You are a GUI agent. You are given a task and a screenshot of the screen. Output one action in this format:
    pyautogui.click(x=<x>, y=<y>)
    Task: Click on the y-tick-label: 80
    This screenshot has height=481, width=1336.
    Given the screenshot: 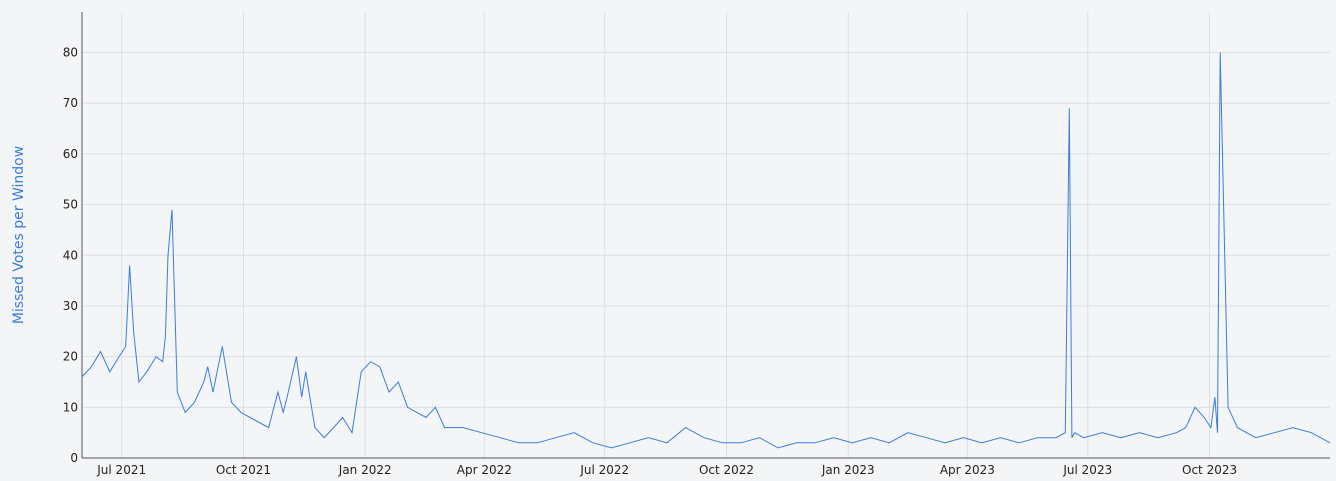 What is the action you would take?
    pyautogui.click(x=70, y=53)
    